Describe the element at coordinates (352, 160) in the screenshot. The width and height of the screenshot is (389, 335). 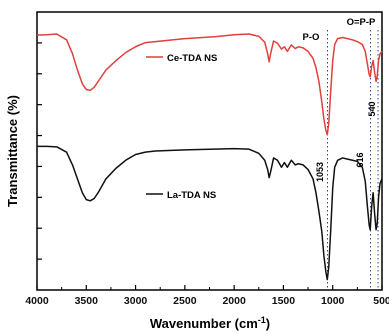
I see `marker-lines` at that location.